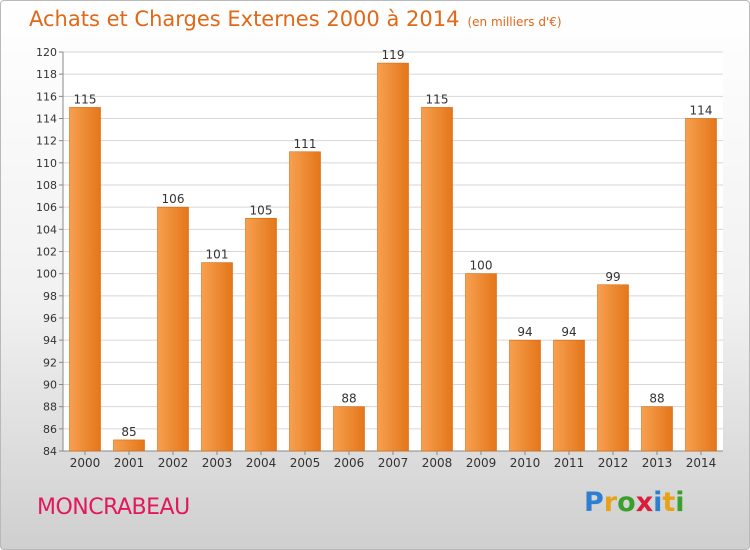 Image resolution: width=750 pixels, height=550 pixels. Describe the element at coordinates (393, 55) in the screenshot. I see `bar-value-label: 119` at that location.